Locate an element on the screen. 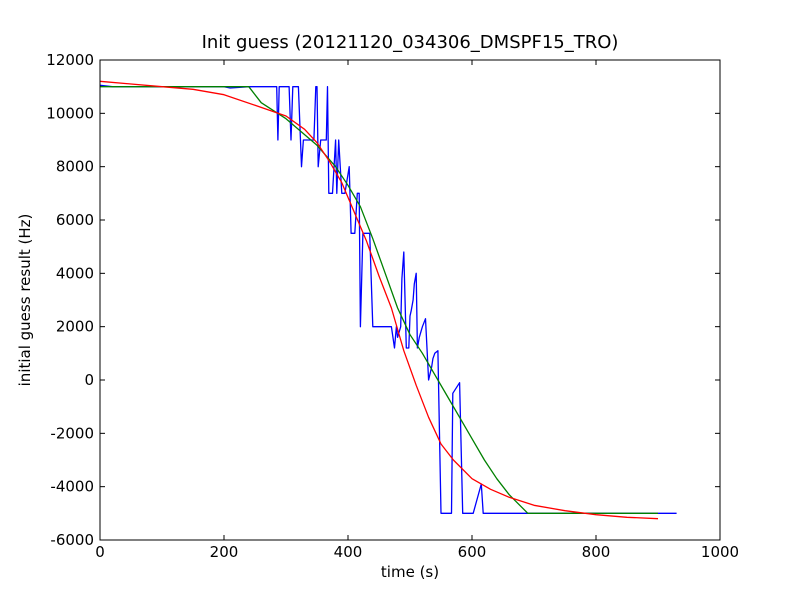 The width and height of the screenshot is (800, 600). y-tick-label: -2000 is located at coordinates (72, 433).